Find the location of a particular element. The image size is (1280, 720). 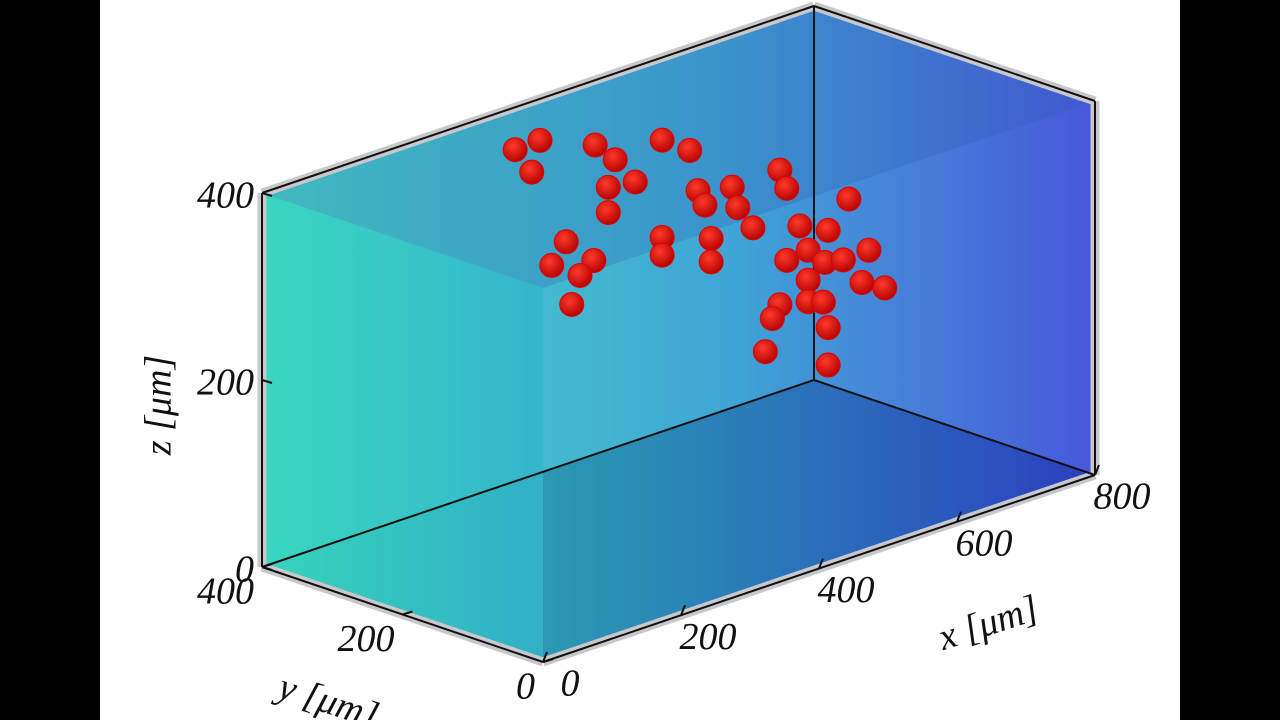

points is located at coordinates (700, 252).